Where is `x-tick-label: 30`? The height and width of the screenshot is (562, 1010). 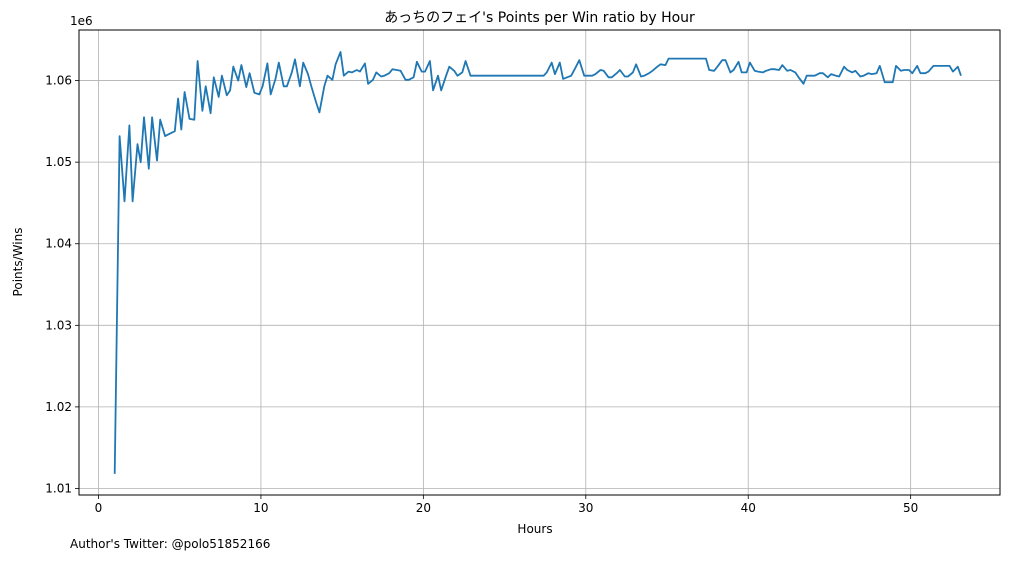
x-tick-label: 30 is located at coordinates (585, 508).